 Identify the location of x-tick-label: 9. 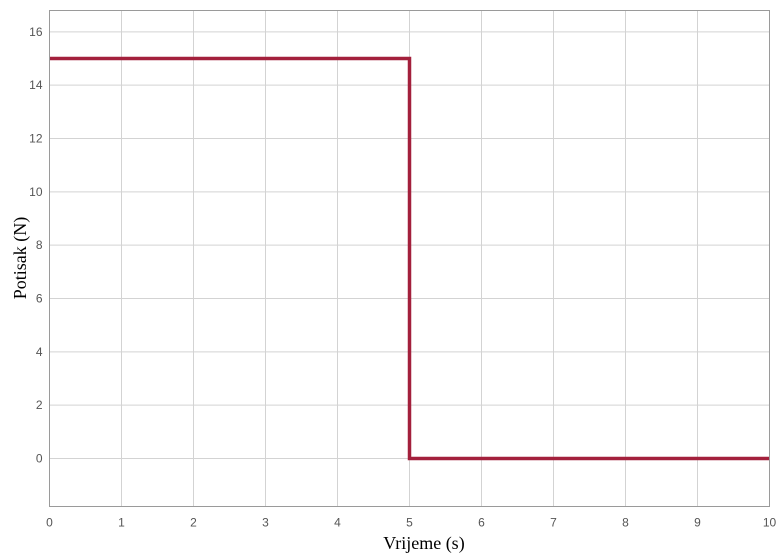
(697, 523).